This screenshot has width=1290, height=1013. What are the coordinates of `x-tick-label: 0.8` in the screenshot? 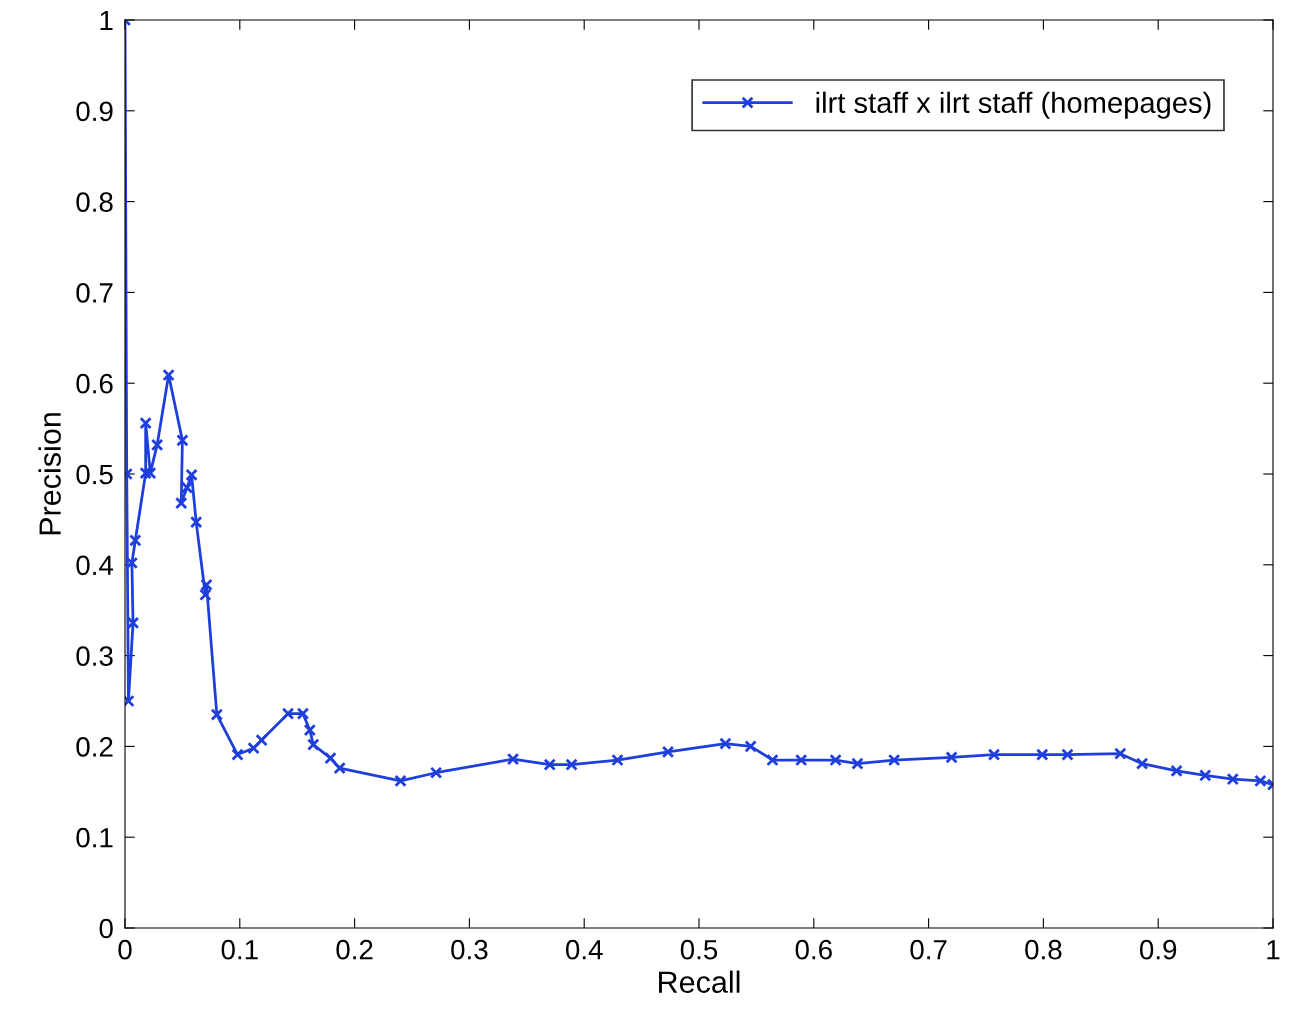 It's located at (1043, 949).